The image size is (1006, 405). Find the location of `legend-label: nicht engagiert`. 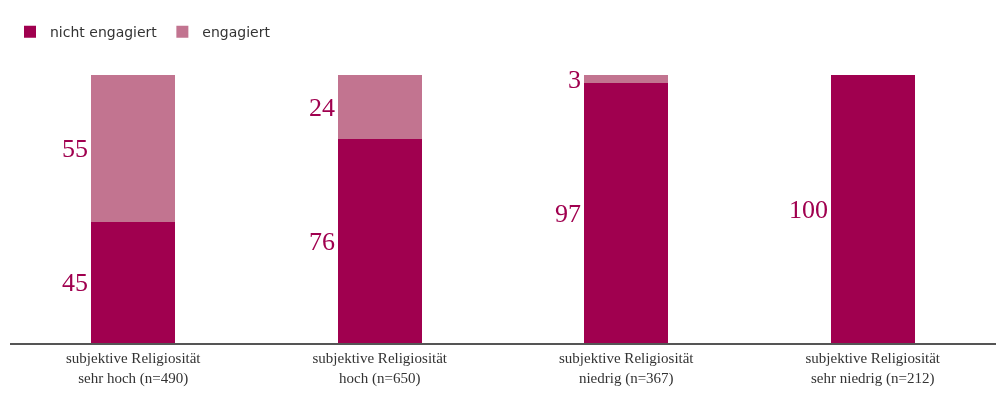

legend-label: nicht engagiert is located at coordinates (104, 32).